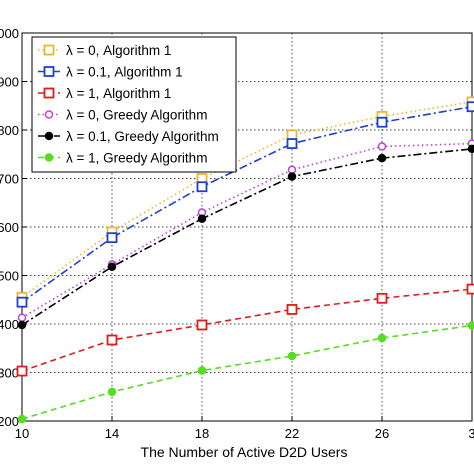 The image size is (474, 474). I want to click on x-tick-label: 10, so click(22, 433).